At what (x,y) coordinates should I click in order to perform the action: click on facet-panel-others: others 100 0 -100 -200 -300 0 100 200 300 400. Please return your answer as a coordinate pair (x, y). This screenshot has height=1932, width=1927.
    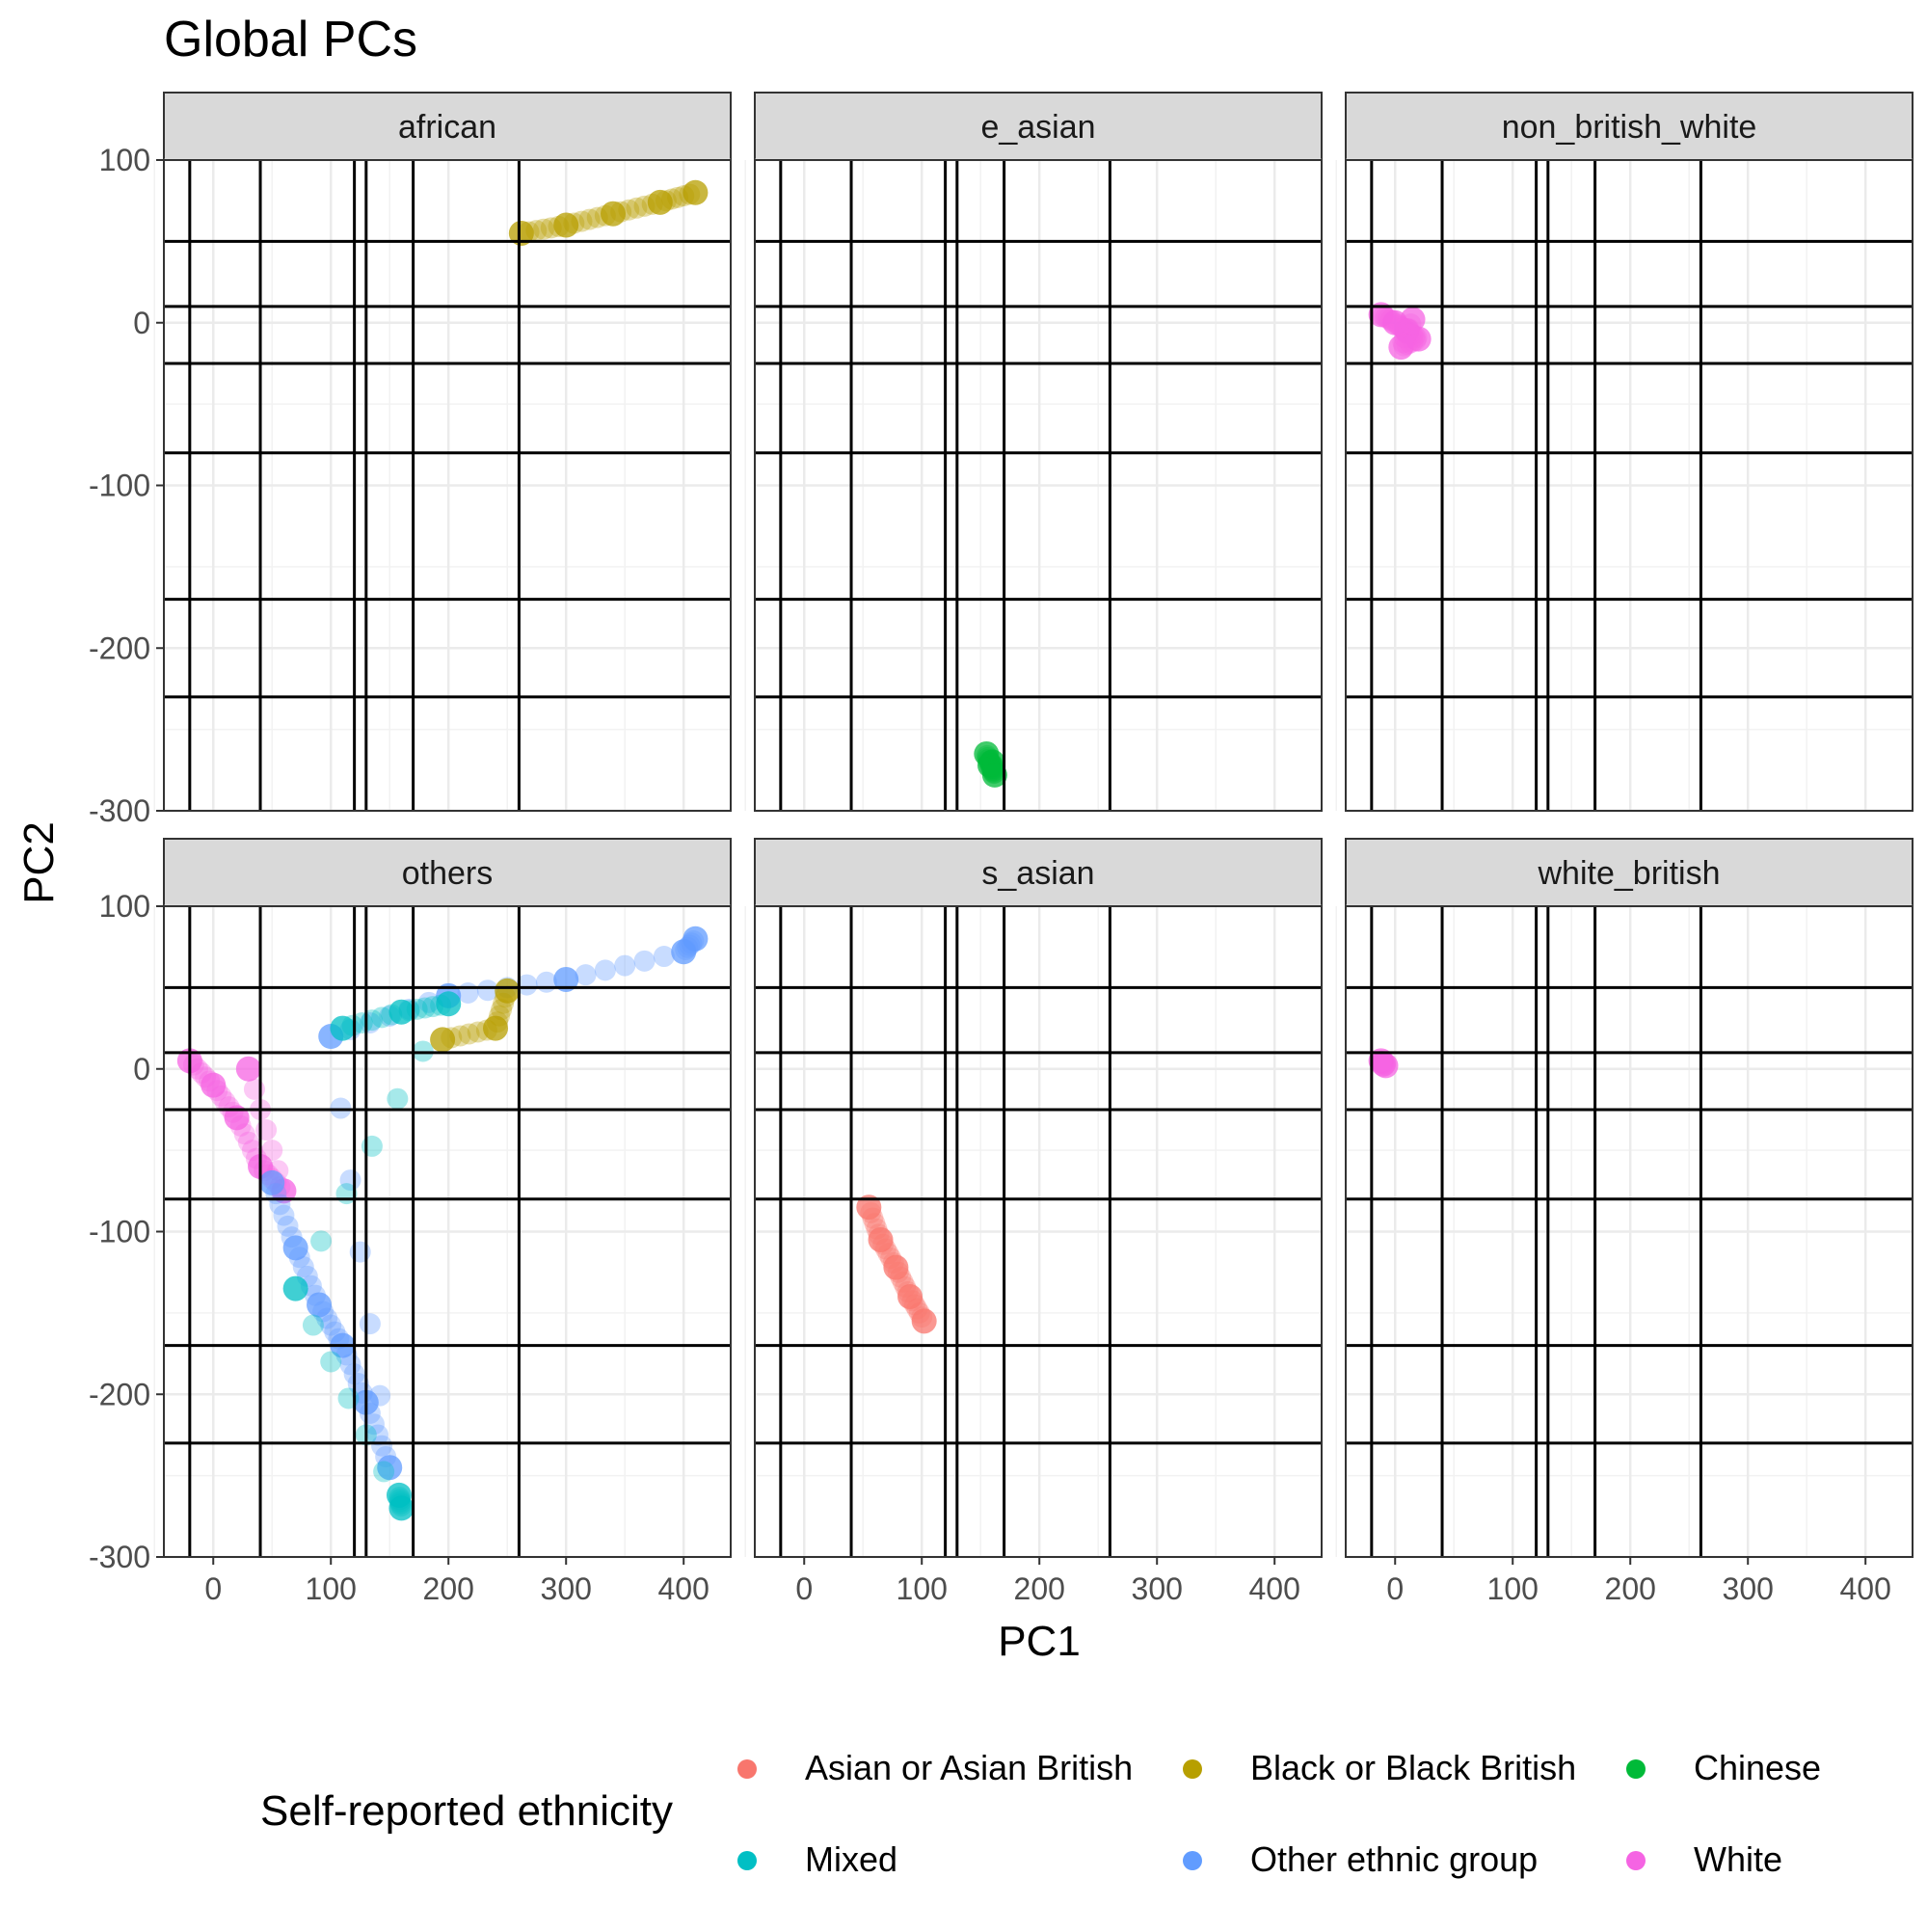
    Looking at the image, I should click on (410, 1222).